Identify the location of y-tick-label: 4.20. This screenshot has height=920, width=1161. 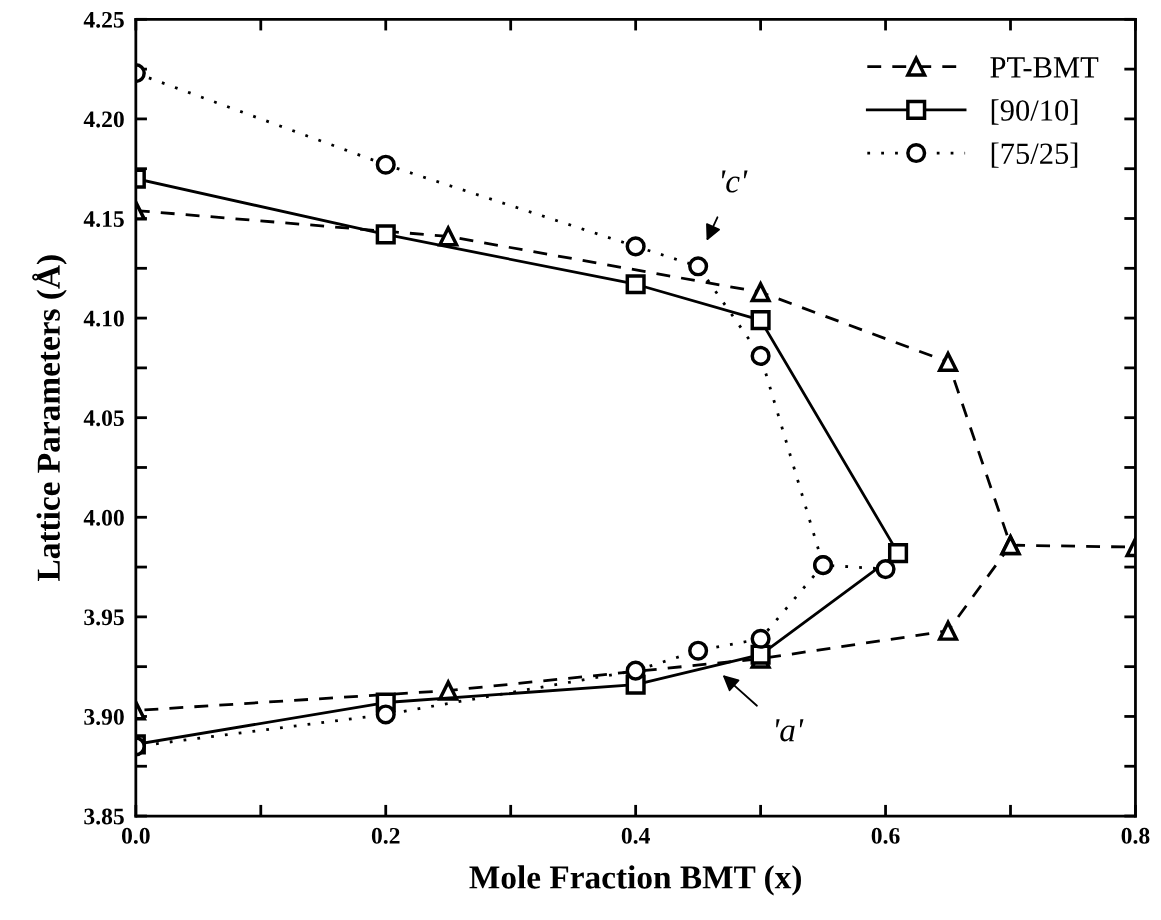
(103, 119).